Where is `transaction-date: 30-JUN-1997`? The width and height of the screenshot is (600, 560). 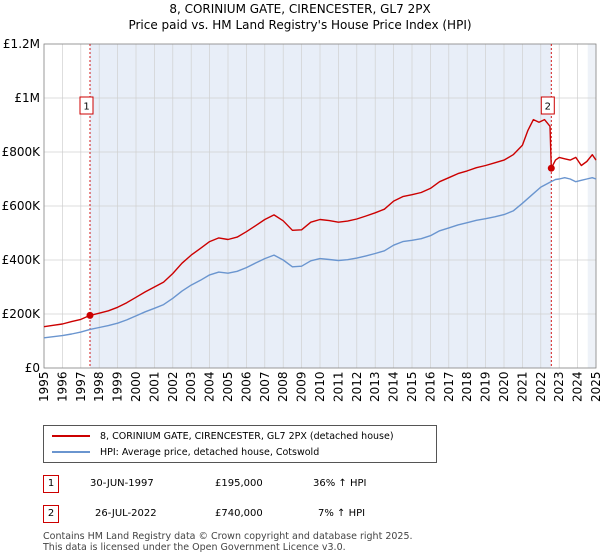 transaction-date: 30-JUN-1997 is located at coordinates (122, 483).